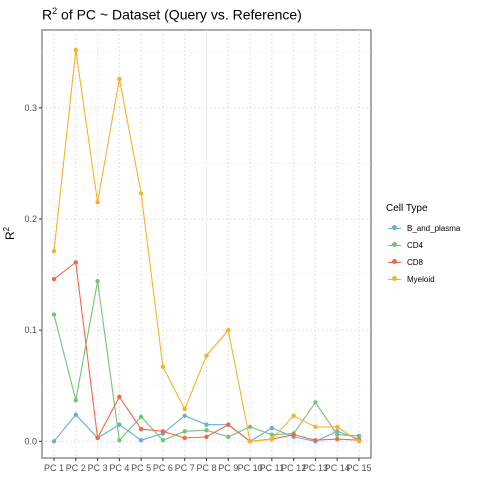 The image size is (480, 480). Describe the element at coordinates (30, 330) in the screenshot. I see `y-tick-label: 0.1` at that location.